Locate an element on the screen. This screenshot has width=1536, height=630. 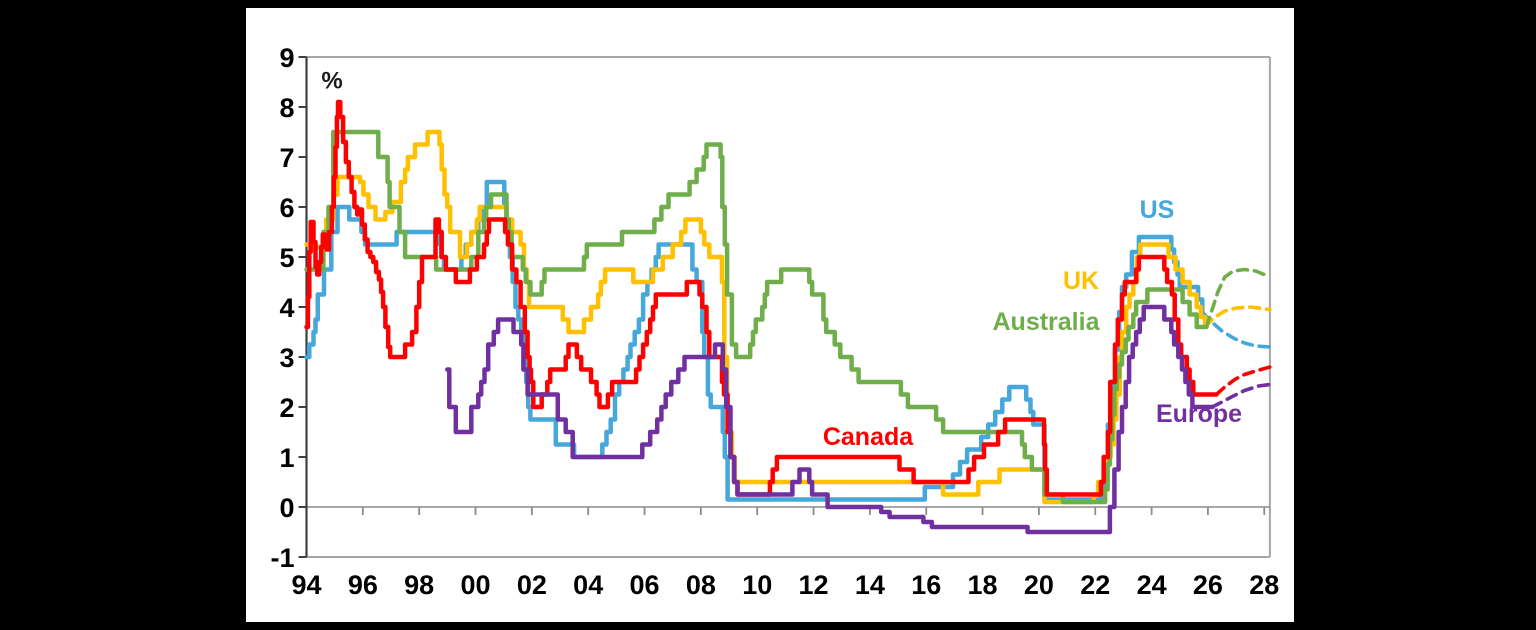
x-tick-label: 08 is located at coordinates (701, 585).